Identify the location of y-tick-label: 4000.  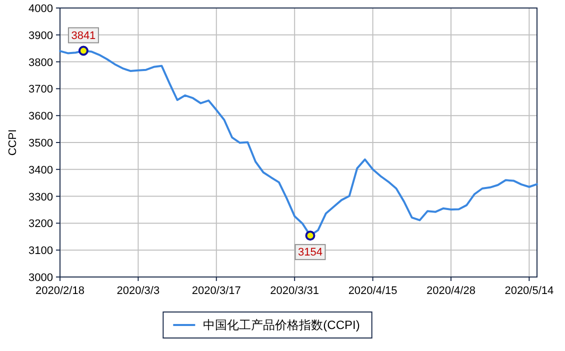
(40, 9).